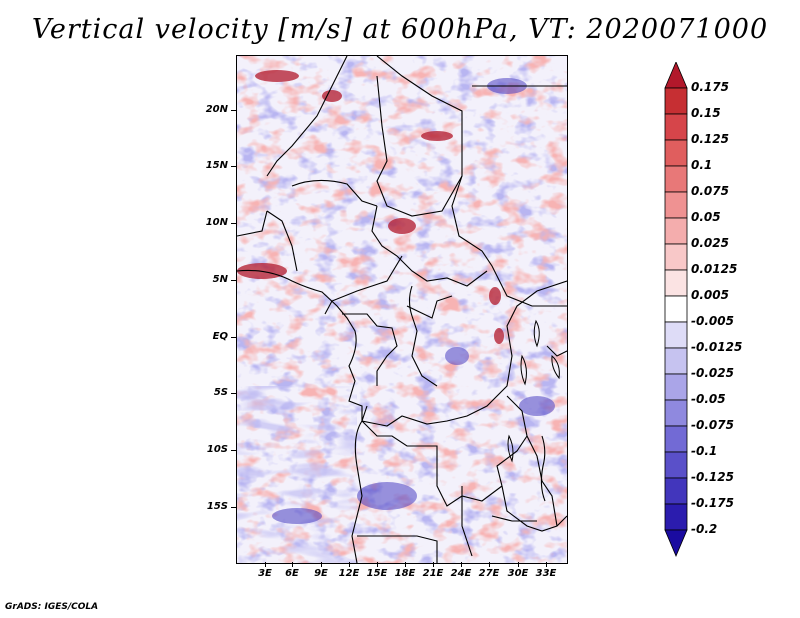  Describe the element at coordinates (321, 573) in the screenshot. I see `lon-label-9e: 9E` at that location.